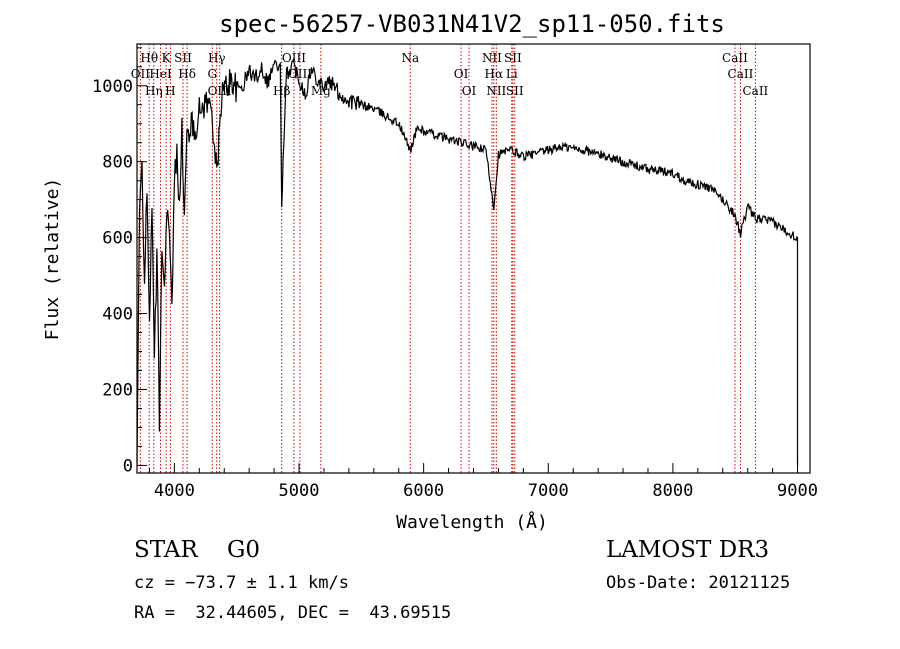  I want to click on line-label-26: CaII, so click(755, 91).